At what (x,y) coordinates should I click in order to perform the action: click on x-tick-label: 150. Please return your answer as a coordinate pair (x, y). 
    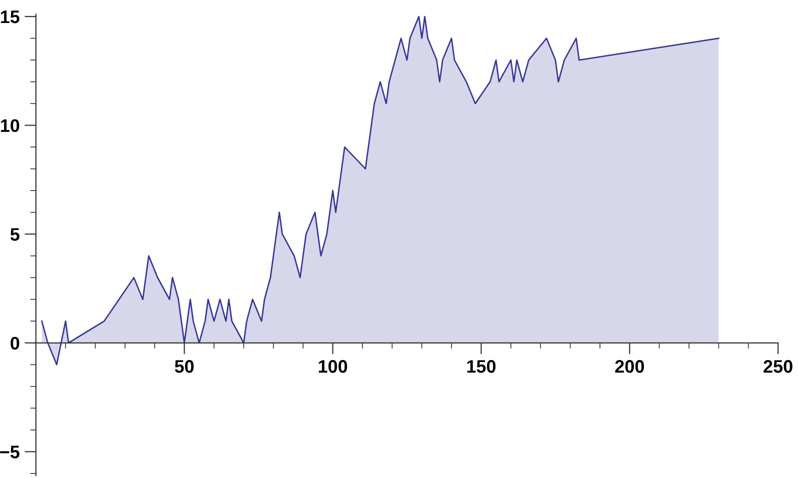
    Looking at the image, I should click on (481, 366).